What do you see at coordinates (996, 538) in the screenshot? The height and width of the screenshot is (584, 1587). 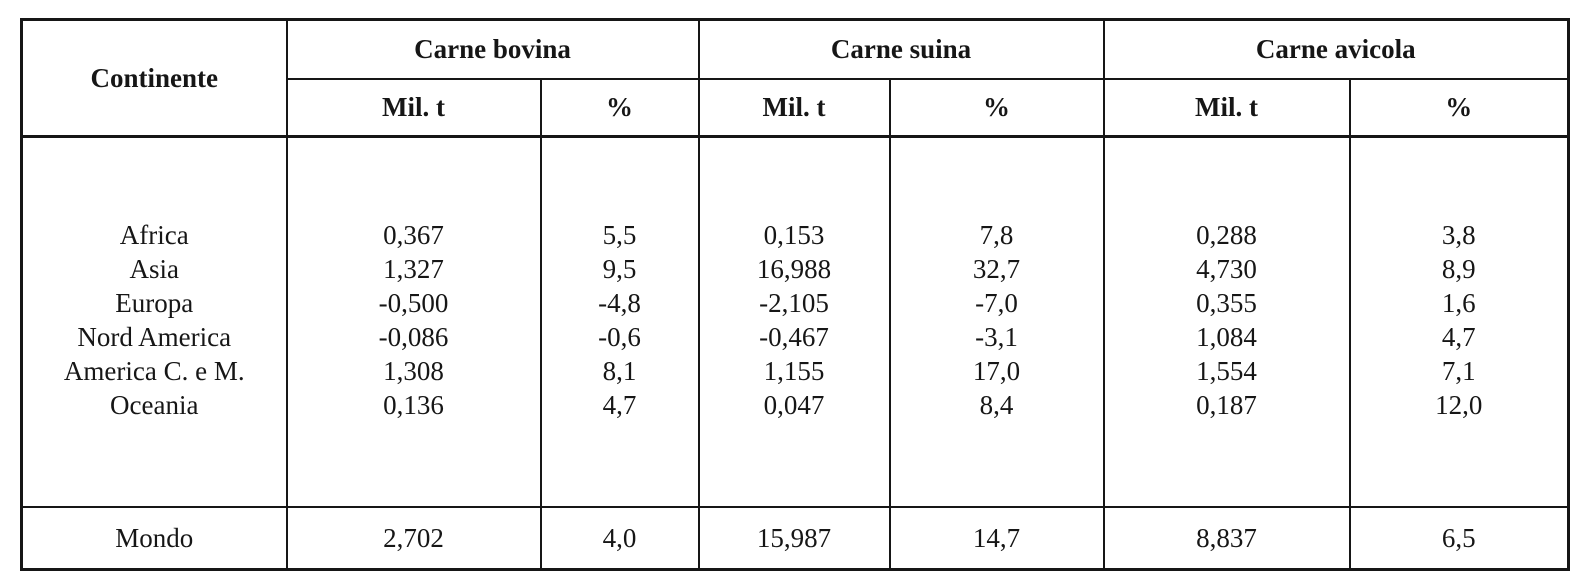 I see `suina-pct-cell: 14,7` at bounding box center [996, 538].